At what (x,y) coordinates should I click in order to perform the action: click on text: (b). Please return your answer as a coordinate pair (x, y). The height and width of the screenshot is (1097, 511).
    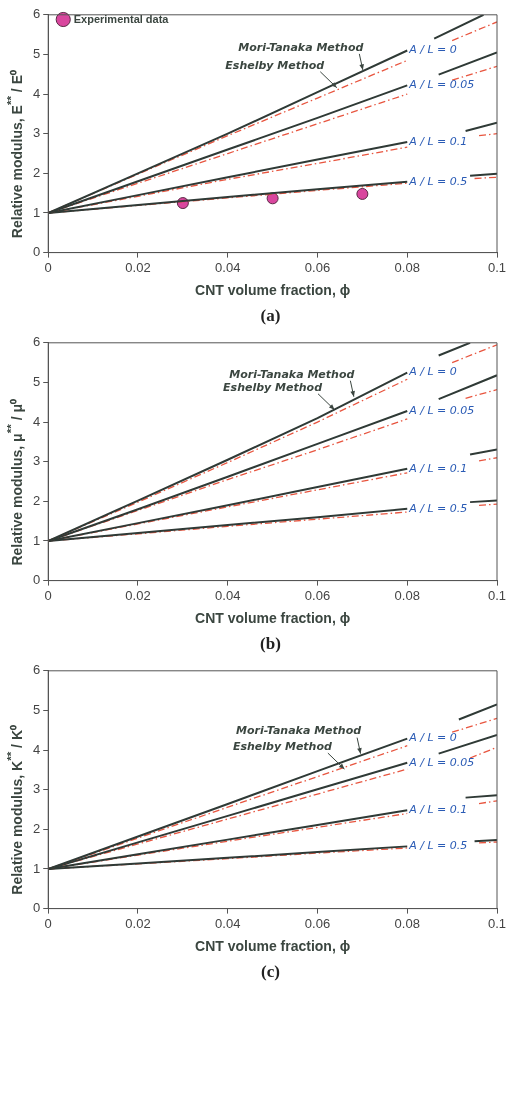
    Looking at the image, I should click on (270, 644).